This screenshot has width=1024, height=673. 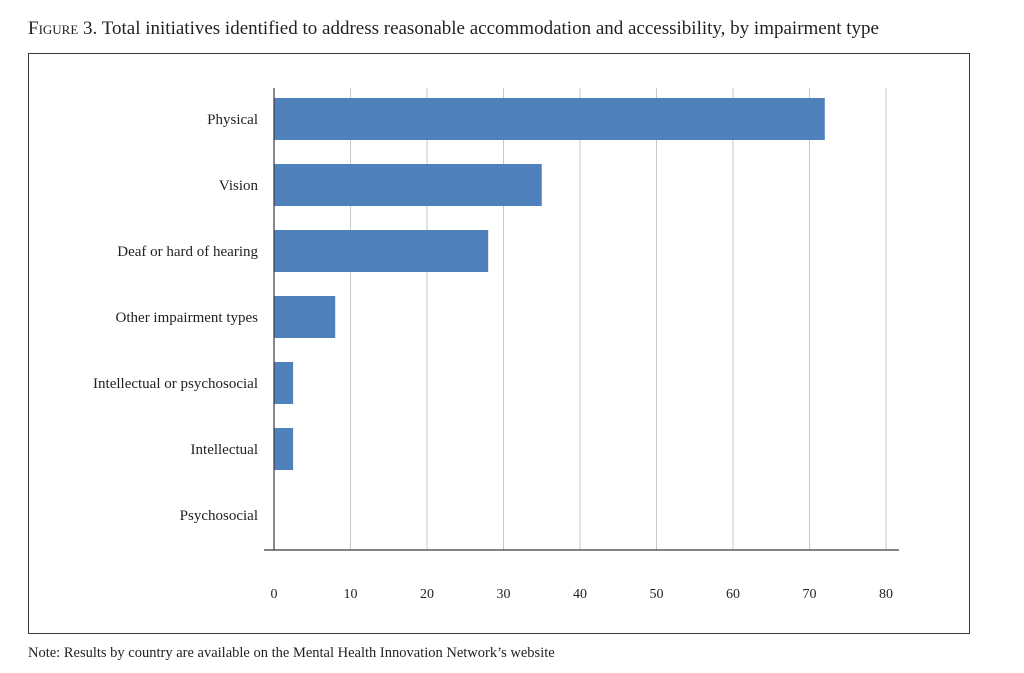 I want to click on bar-physical, so click(x=549, y=119).